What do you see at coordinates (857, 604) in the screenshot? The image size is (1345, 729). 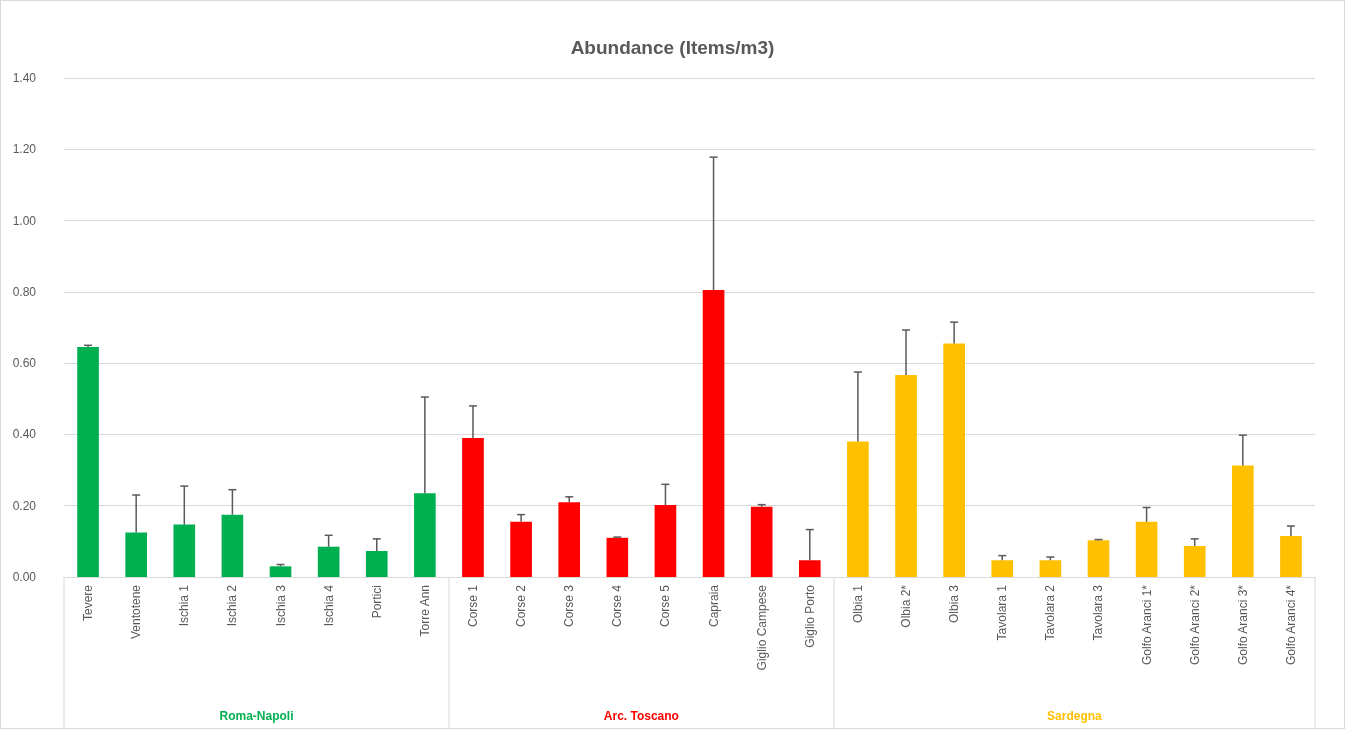 I see `x-tick-label: Olbia 1` at bounding box center [857, 604].